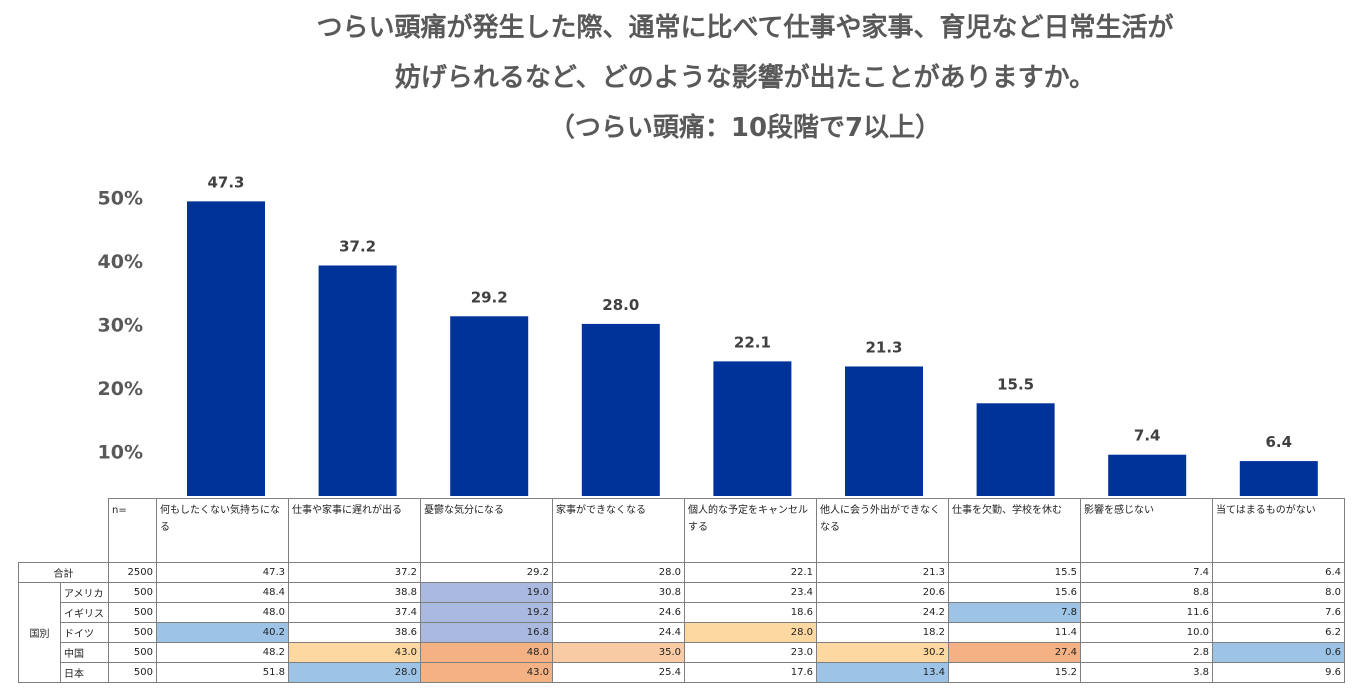  What do you see at coordinates (132, 572) in the screenshot?
I see `n-value: 2500` at bounding box center [132, 572].